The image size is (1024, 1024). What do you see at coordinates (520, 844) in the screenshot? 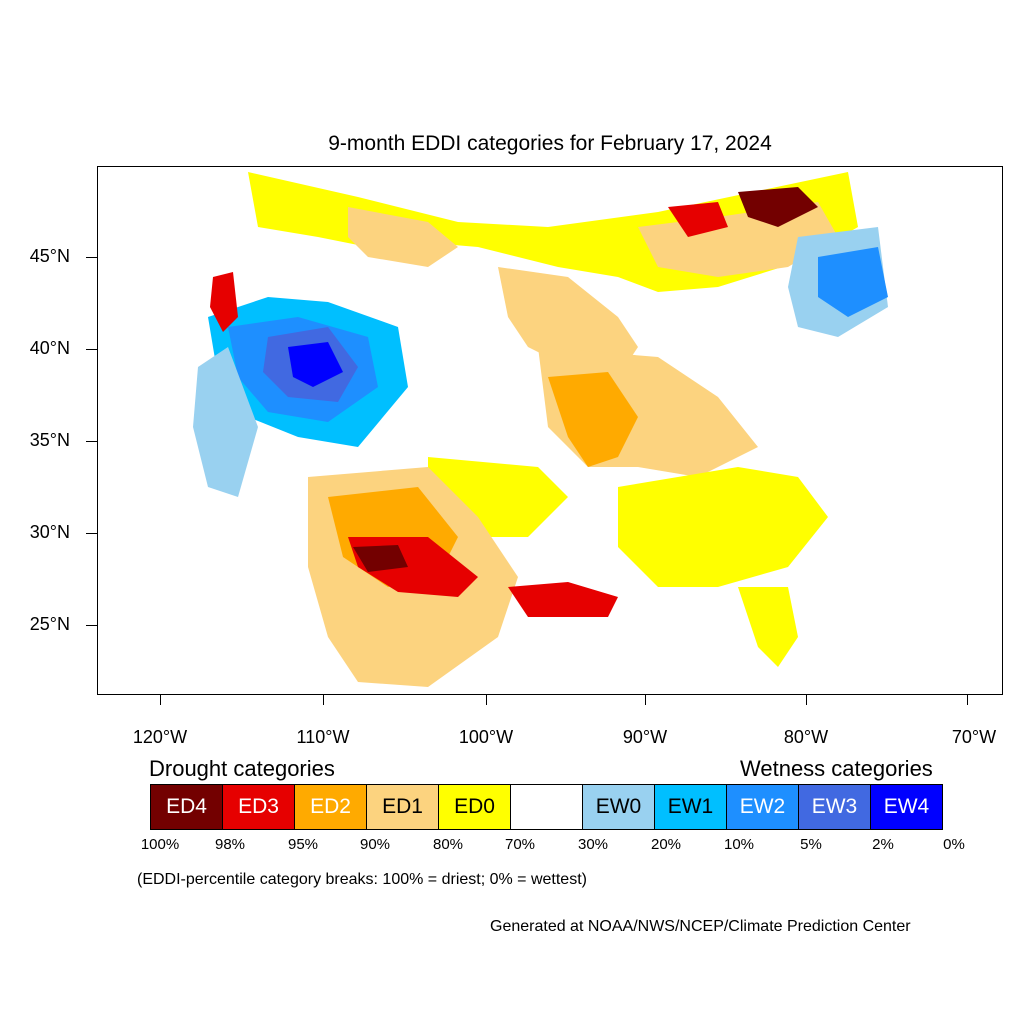
I see `percentile-label: 70%` at bounding box center [520, 844].